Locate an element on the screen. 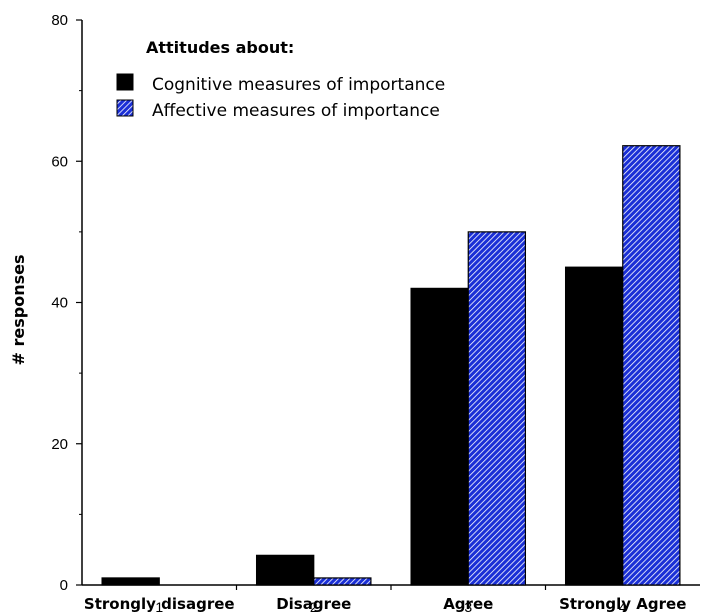 This screenshot has height=612, width=709. legend-swatch-cognitive is located at coordinates (125, 82).